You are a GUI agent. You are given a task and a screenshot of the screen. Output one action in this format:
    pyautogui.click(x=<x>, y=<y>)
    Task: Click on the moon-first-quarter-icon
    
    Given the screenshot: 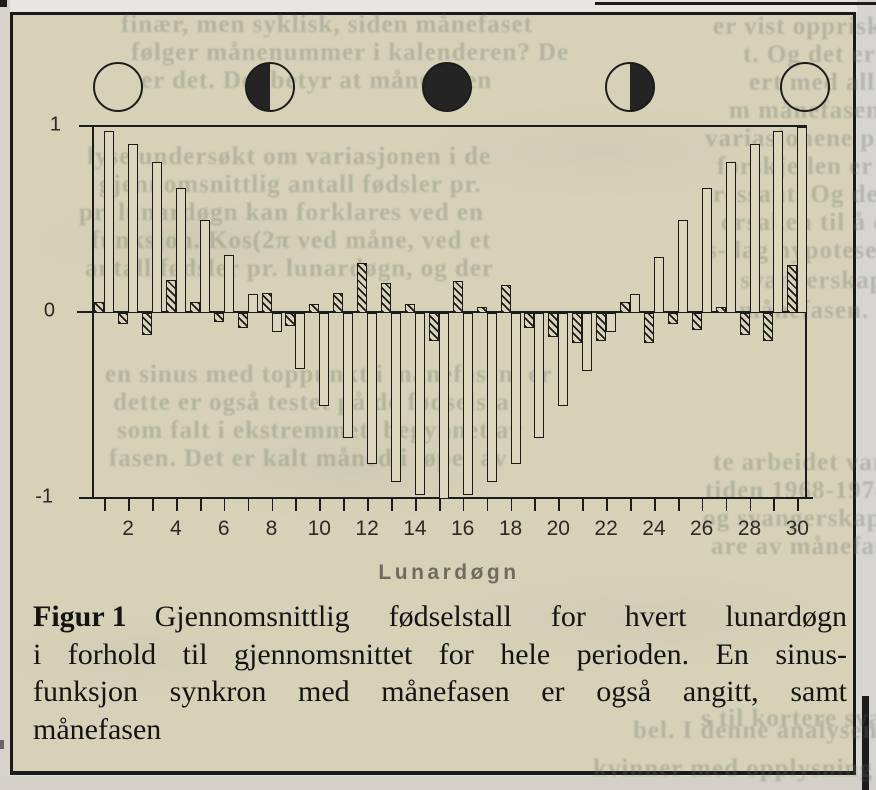 What is the action you would take?
    pyautogui.click(x=630, y=87)
    